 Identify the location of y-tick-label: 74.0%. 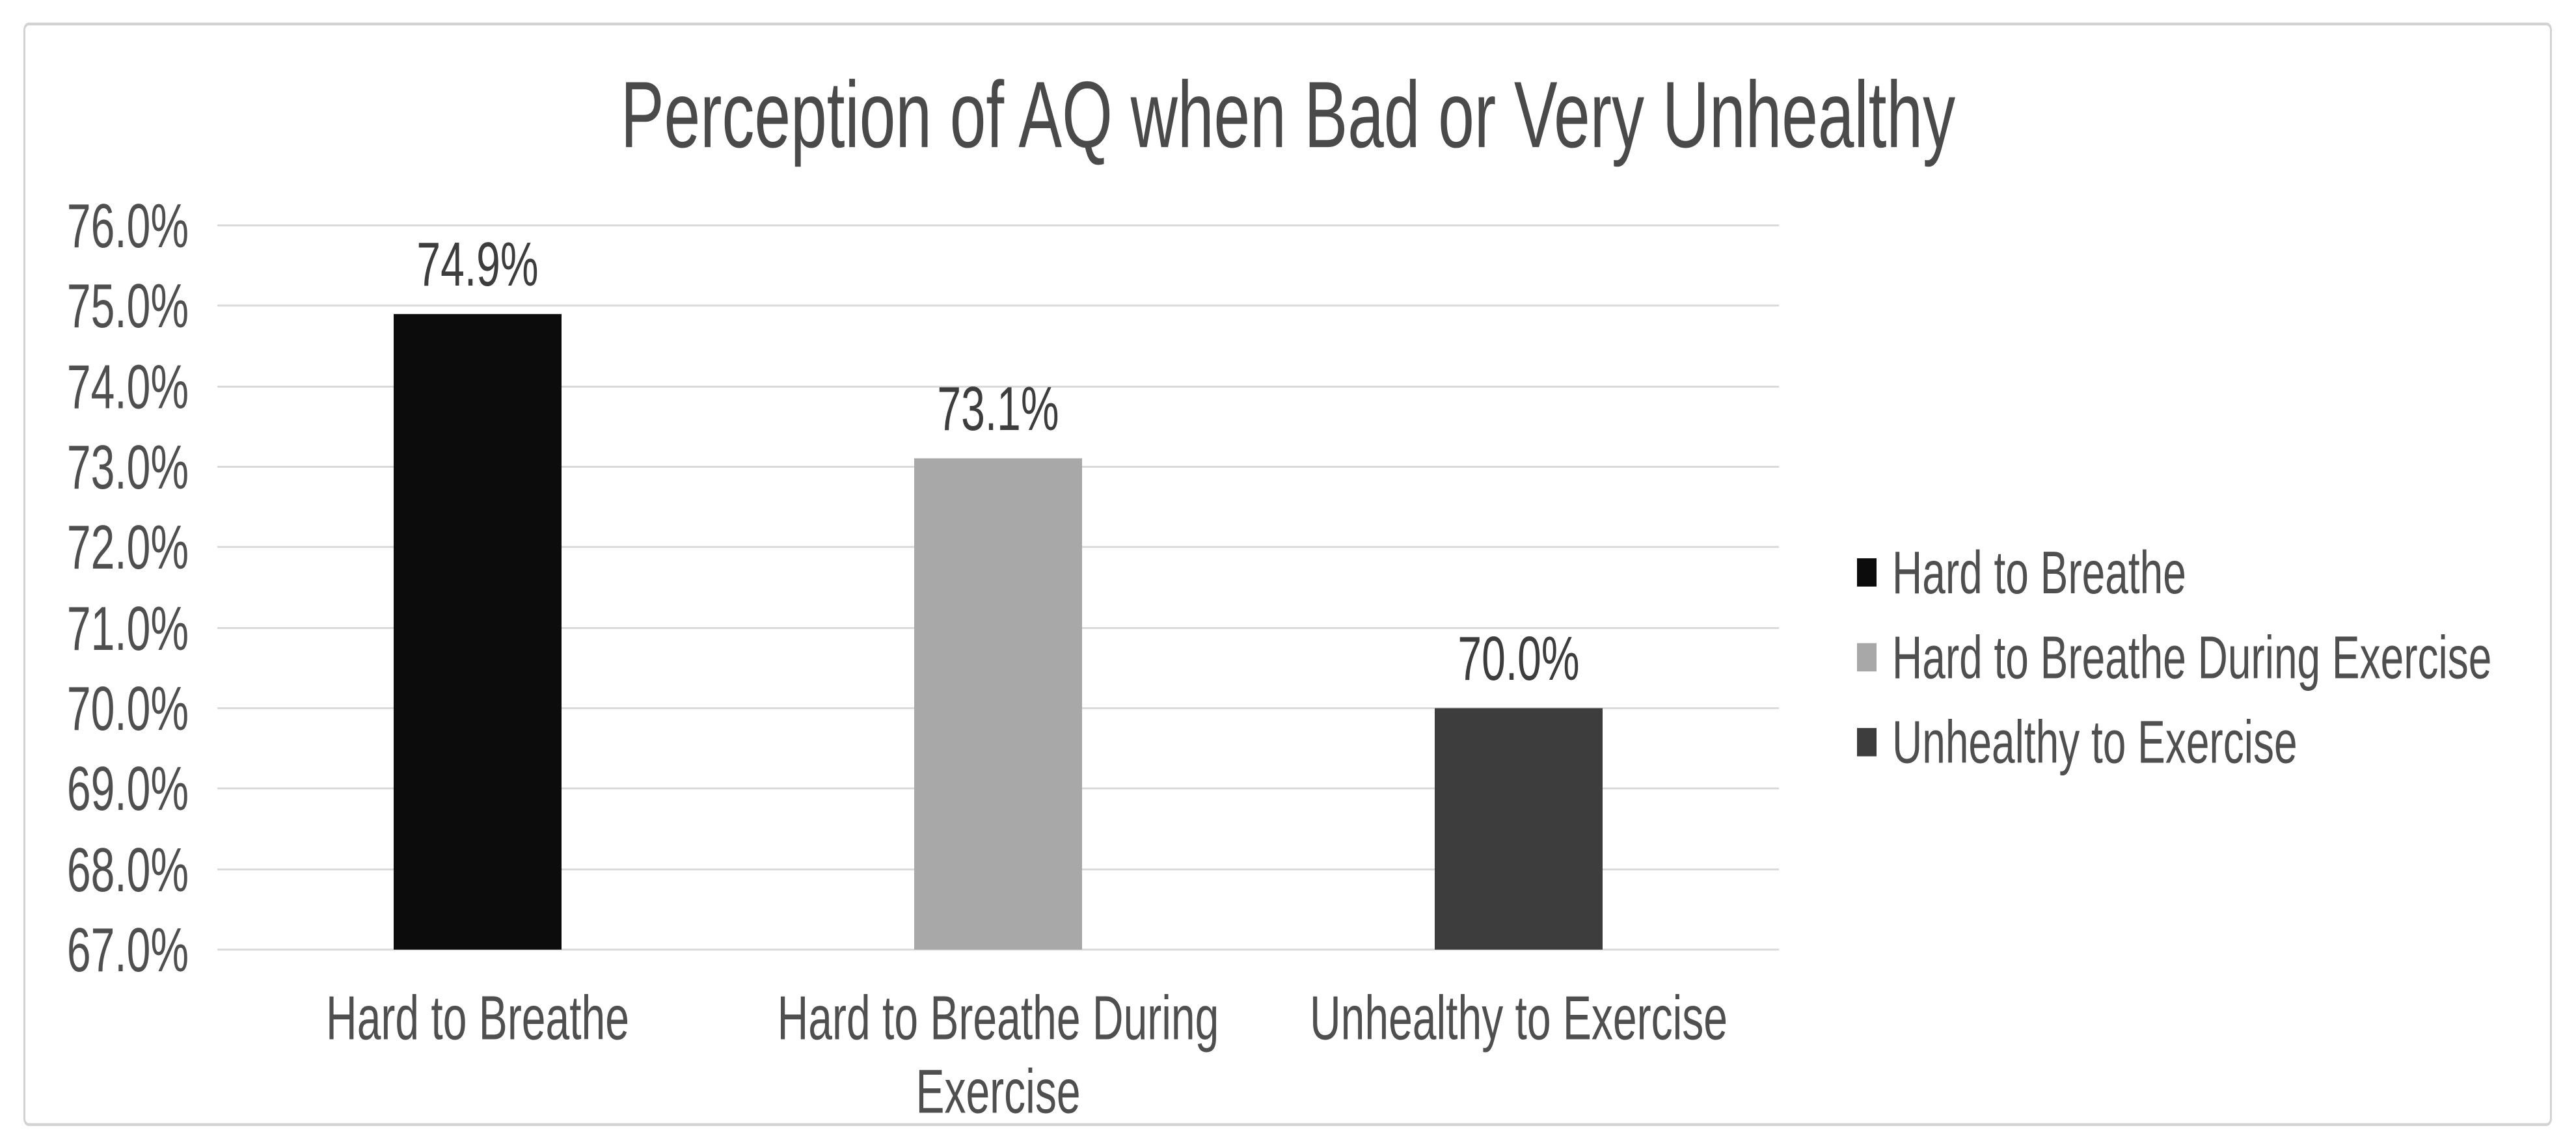
(127, 386).